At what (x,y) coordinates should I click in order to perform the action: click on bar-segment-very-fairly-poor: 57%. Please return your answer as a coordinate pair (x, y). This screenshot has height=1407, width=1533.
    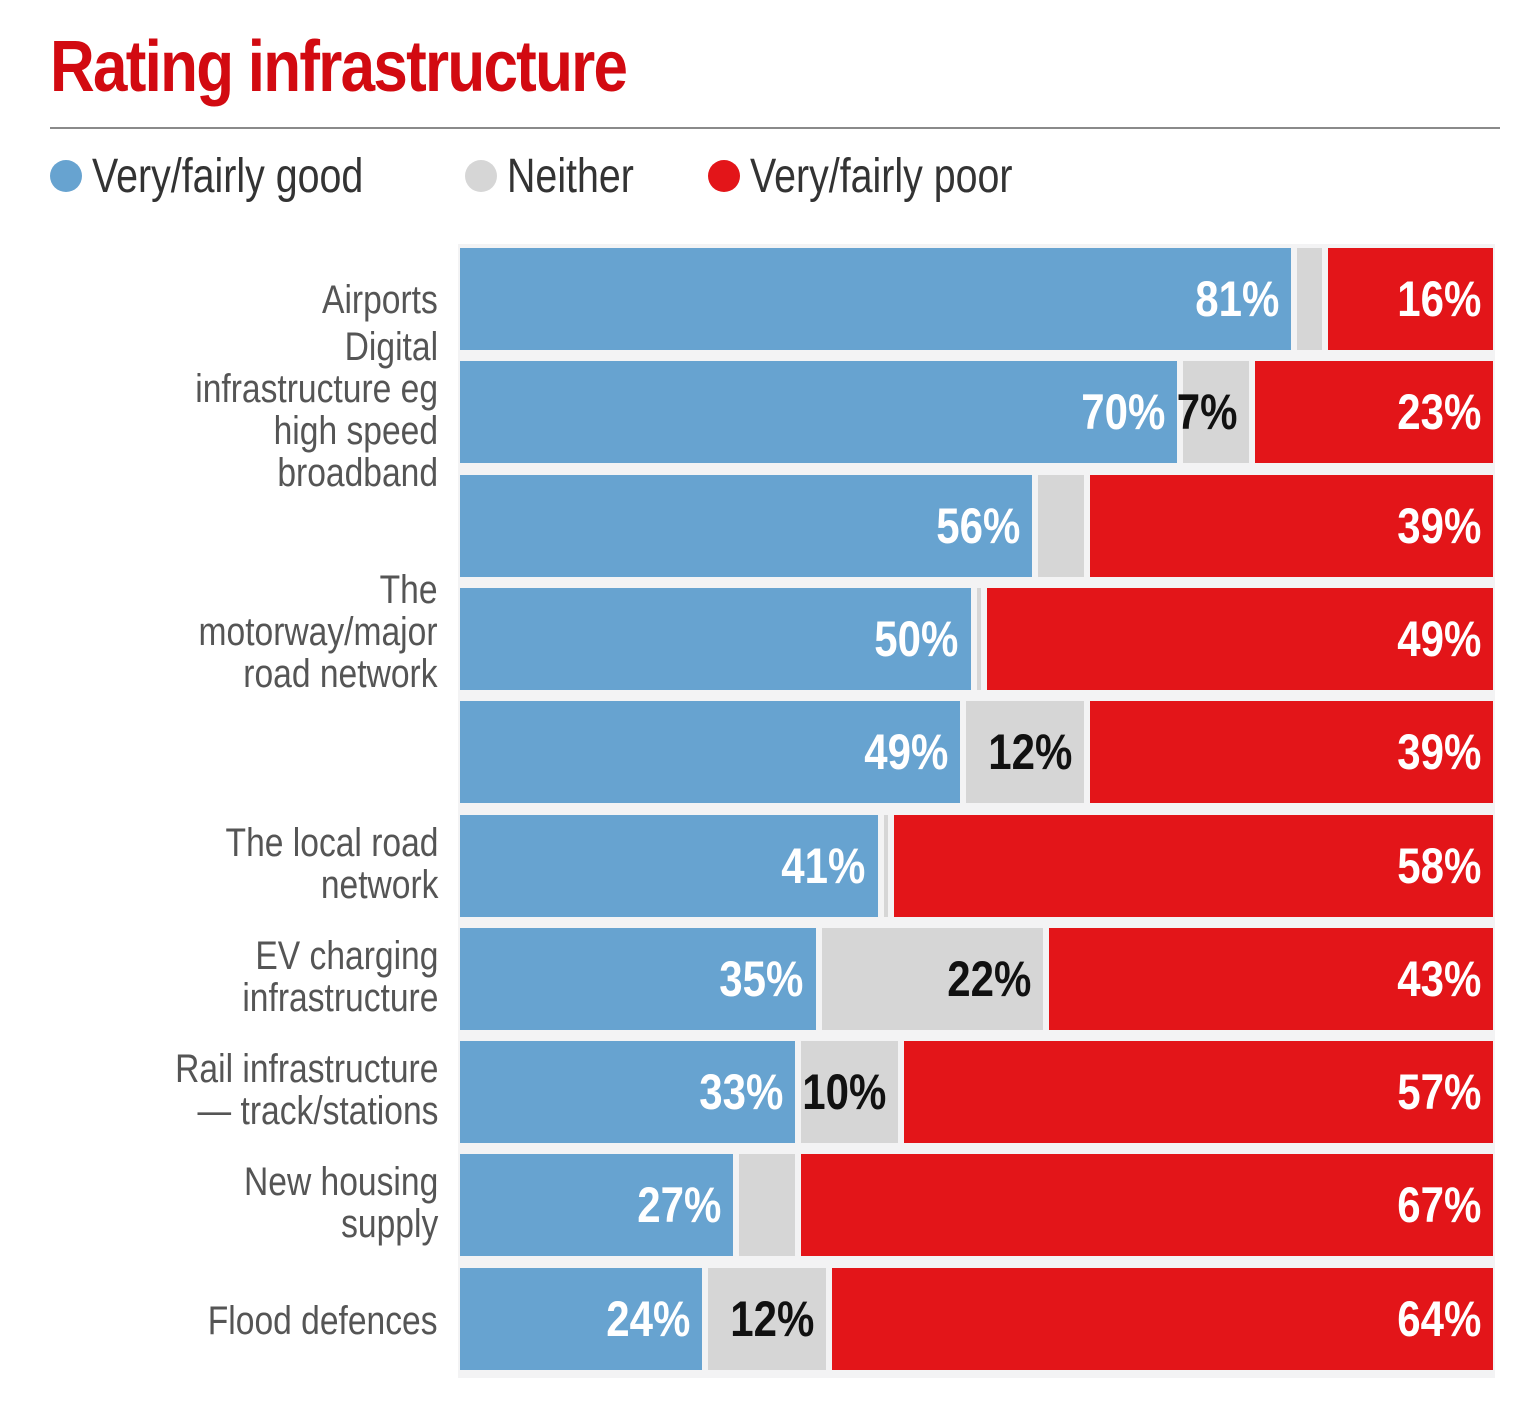
    Looking at the image, I should click on (1198, 1092).